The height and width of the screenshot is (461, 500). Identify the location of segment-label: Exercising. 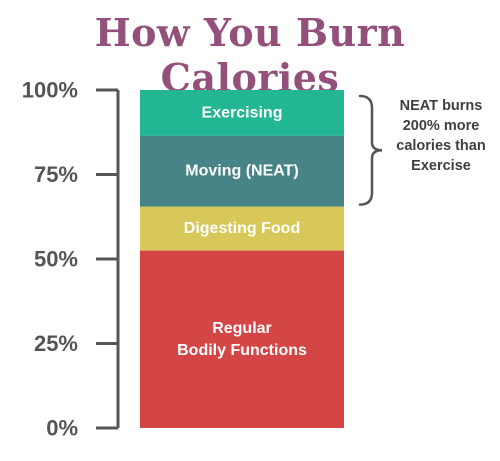
(242, 112).